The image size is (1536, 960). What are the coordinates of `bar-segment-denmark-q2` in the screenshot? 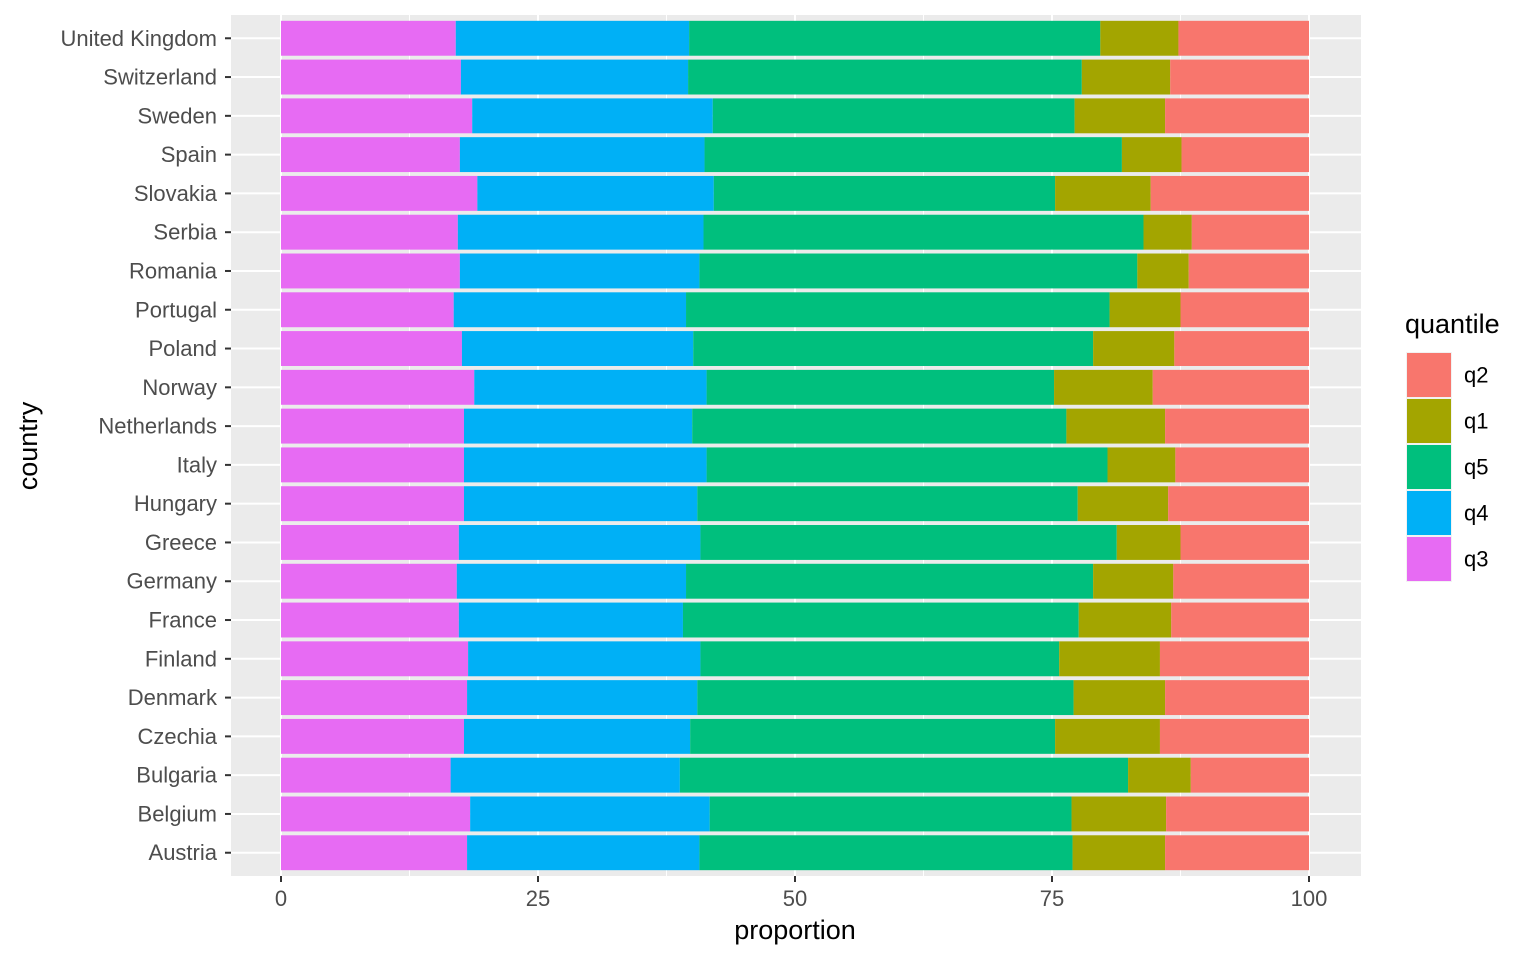 It's located at (1237, 698).